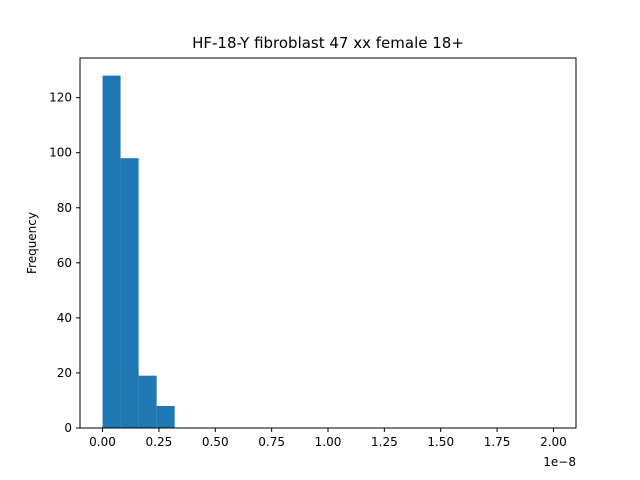  What do you see at coordinates (60, 153) in the screenshot?
I see `y-tick-label-6: 100` at bounding box center [60, 153].